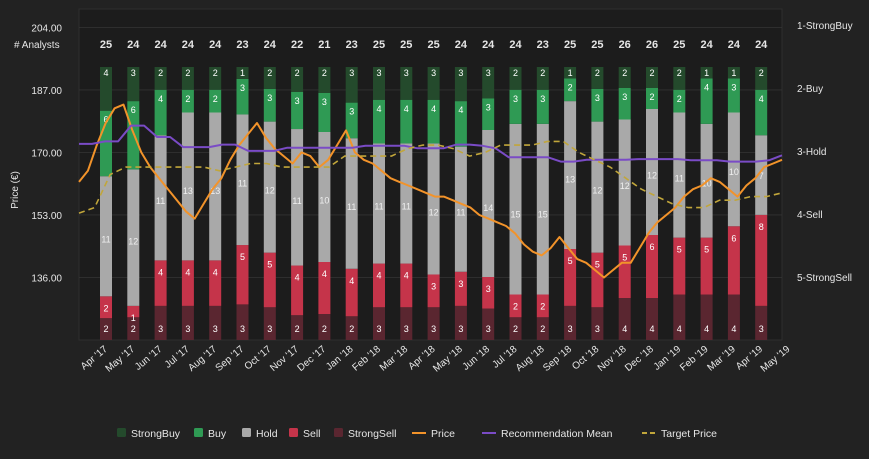 The height and width of the screenshot is (459, 869). What do you see at coordinates (431, 143) in the screenshot?
I see `series-line-recommendation-mean` at bounding box center [431, 143].